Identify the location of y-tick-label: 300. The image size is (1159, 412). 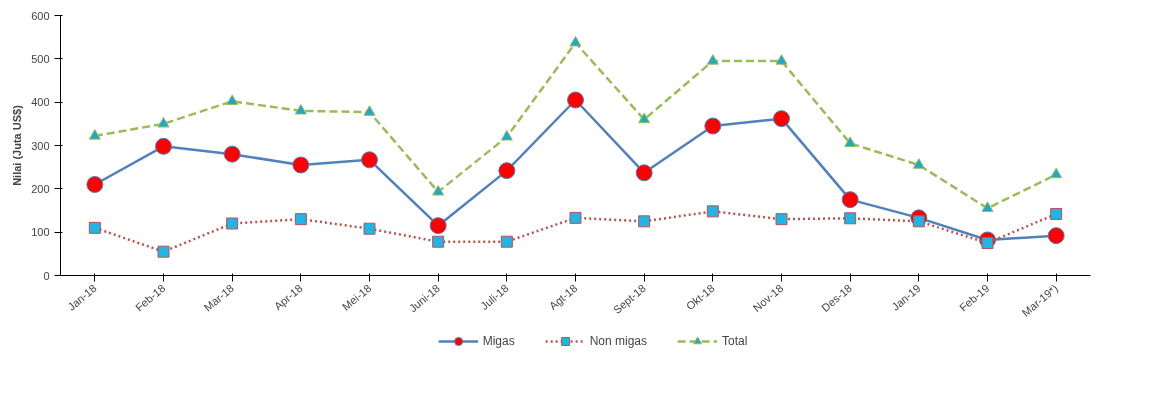
(40, 145).